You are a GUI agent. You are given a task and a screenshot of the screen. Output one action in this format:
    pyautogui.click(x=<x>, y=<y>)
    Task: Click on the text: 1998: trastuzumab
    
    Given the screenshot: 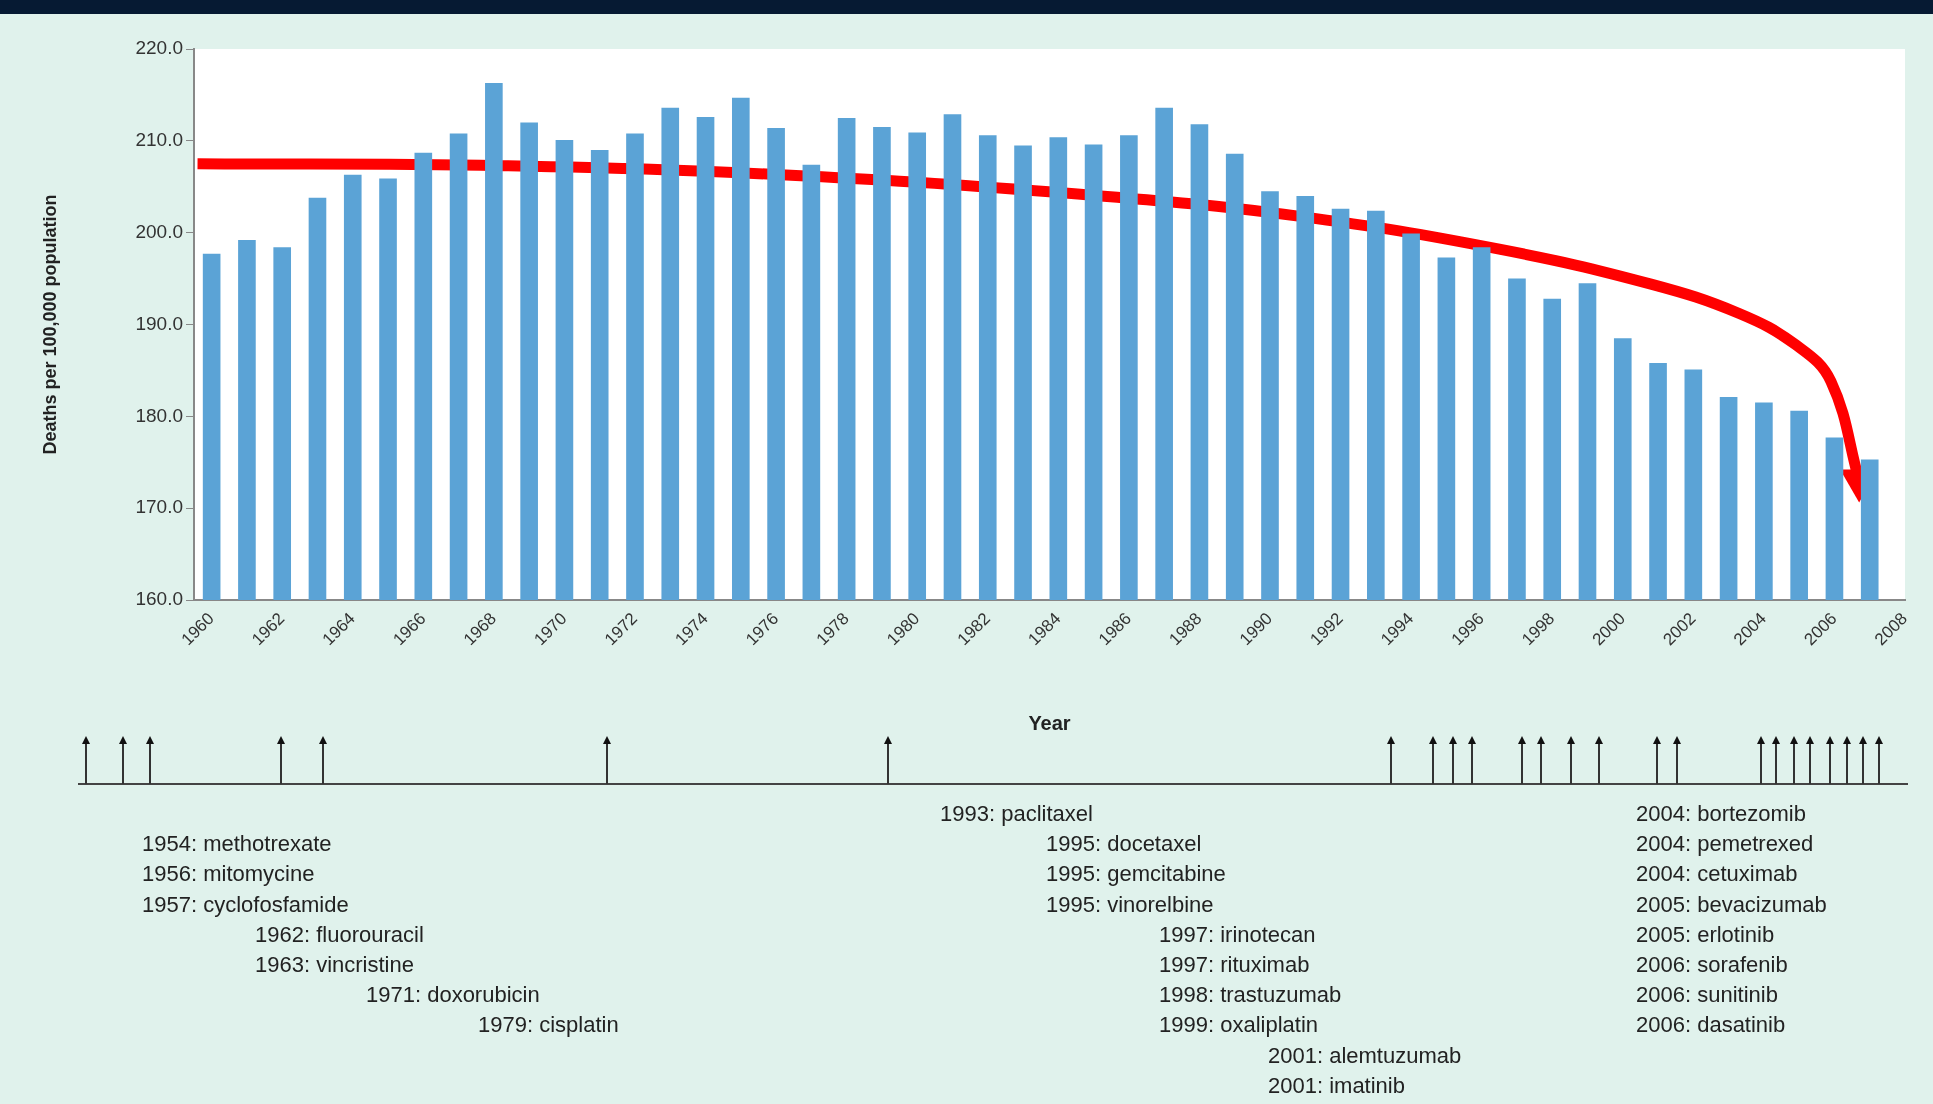 What is the action you would take?
    pyautogui.click(x=1250, y=995)
    